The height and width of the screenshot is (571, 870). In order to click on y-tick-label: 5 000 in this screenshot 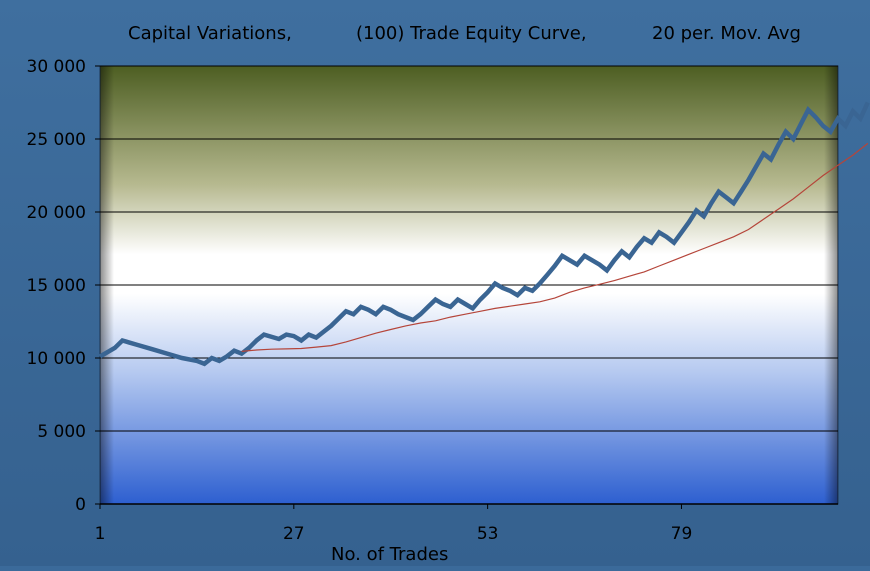, I will do `click(61, 432)`.